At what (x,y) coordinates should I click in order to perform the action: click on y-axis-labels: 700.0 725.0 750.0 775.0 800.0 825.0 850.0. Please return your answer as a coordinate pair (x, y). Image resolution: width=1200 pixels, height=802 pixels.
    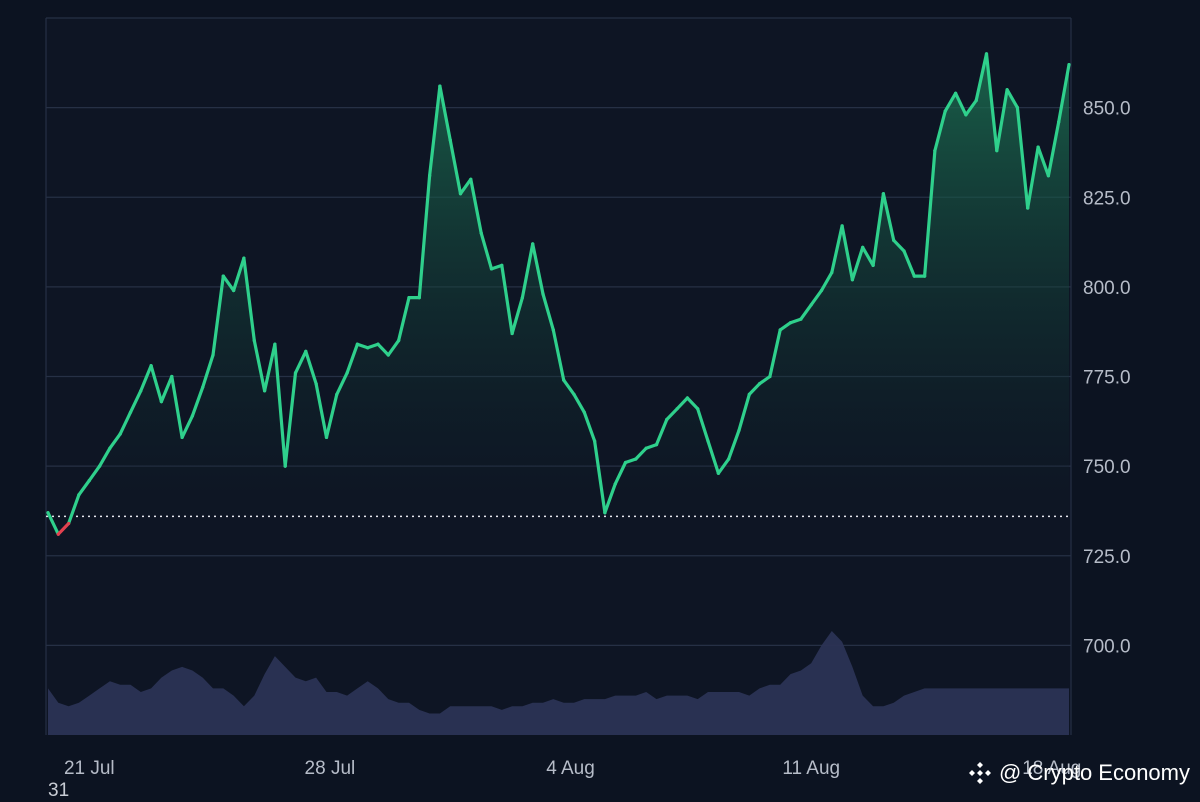
    Looking at the image, I should click on (1107, 378).